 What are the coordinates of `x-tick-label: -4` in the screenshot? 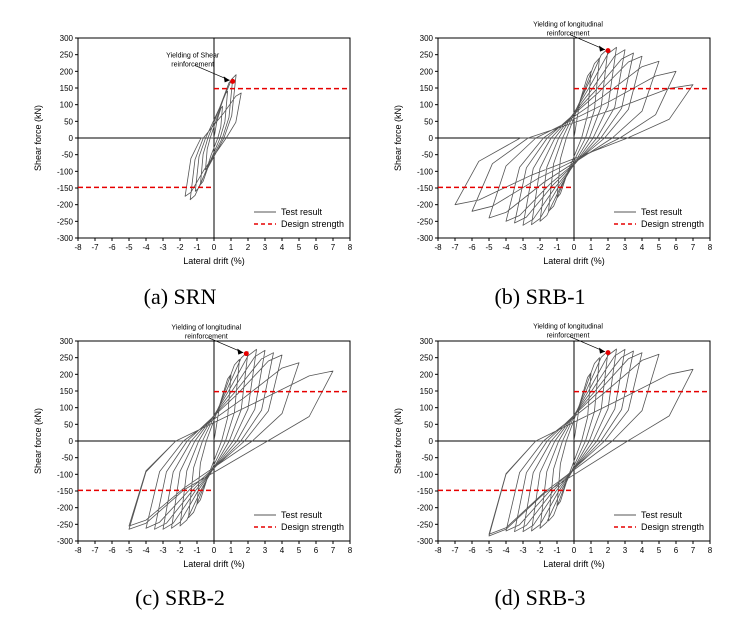 It's located at (506, 550).